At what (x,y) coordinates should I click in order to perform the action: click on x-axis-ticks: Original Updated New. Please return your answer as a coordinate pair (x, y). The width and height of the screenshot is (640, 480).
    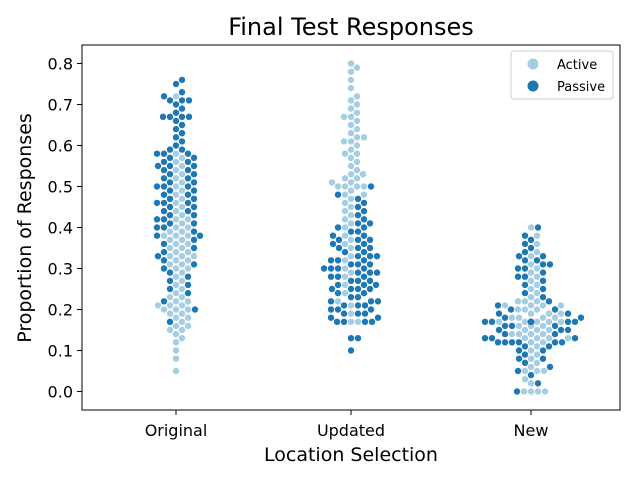
    Looking at the image, I should click on (346, 425).